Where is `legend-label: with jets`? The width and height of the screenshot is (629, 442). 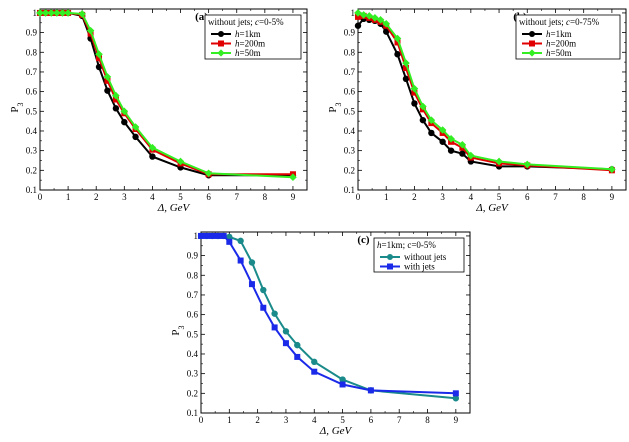
legend-label: with jets is located at coordinates (419, 267).